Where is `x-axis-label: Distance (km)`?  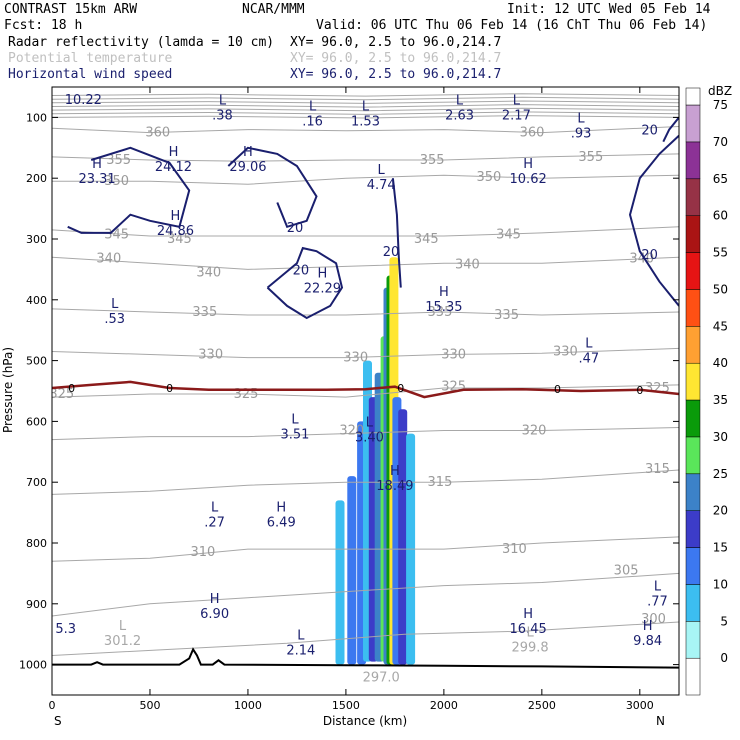 x-axis-label: Distance (km) is located at coordinates (365, 721).